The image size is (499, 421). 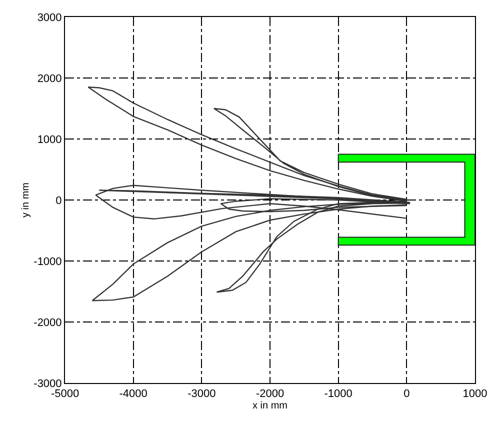 What do you see at coordinates (48, 262) in the screenshot?
I see `y-tick-label: -1000` at bounding box center [48, 262].